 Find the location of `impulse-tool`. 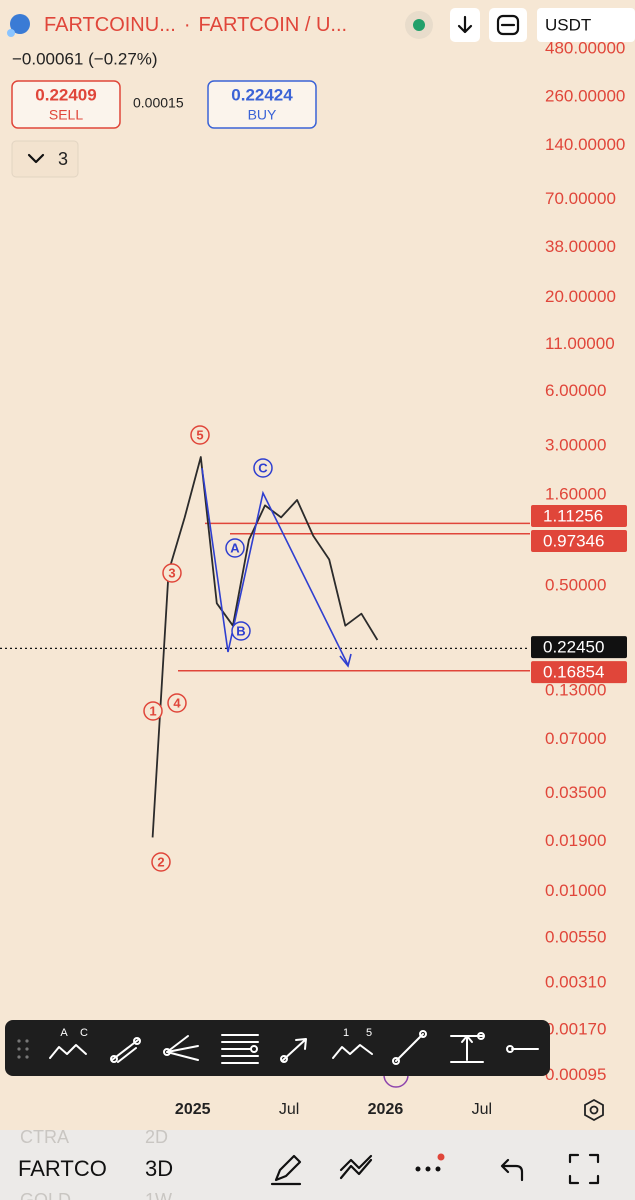

impulse-tool is located at coordinates (352, 1051).